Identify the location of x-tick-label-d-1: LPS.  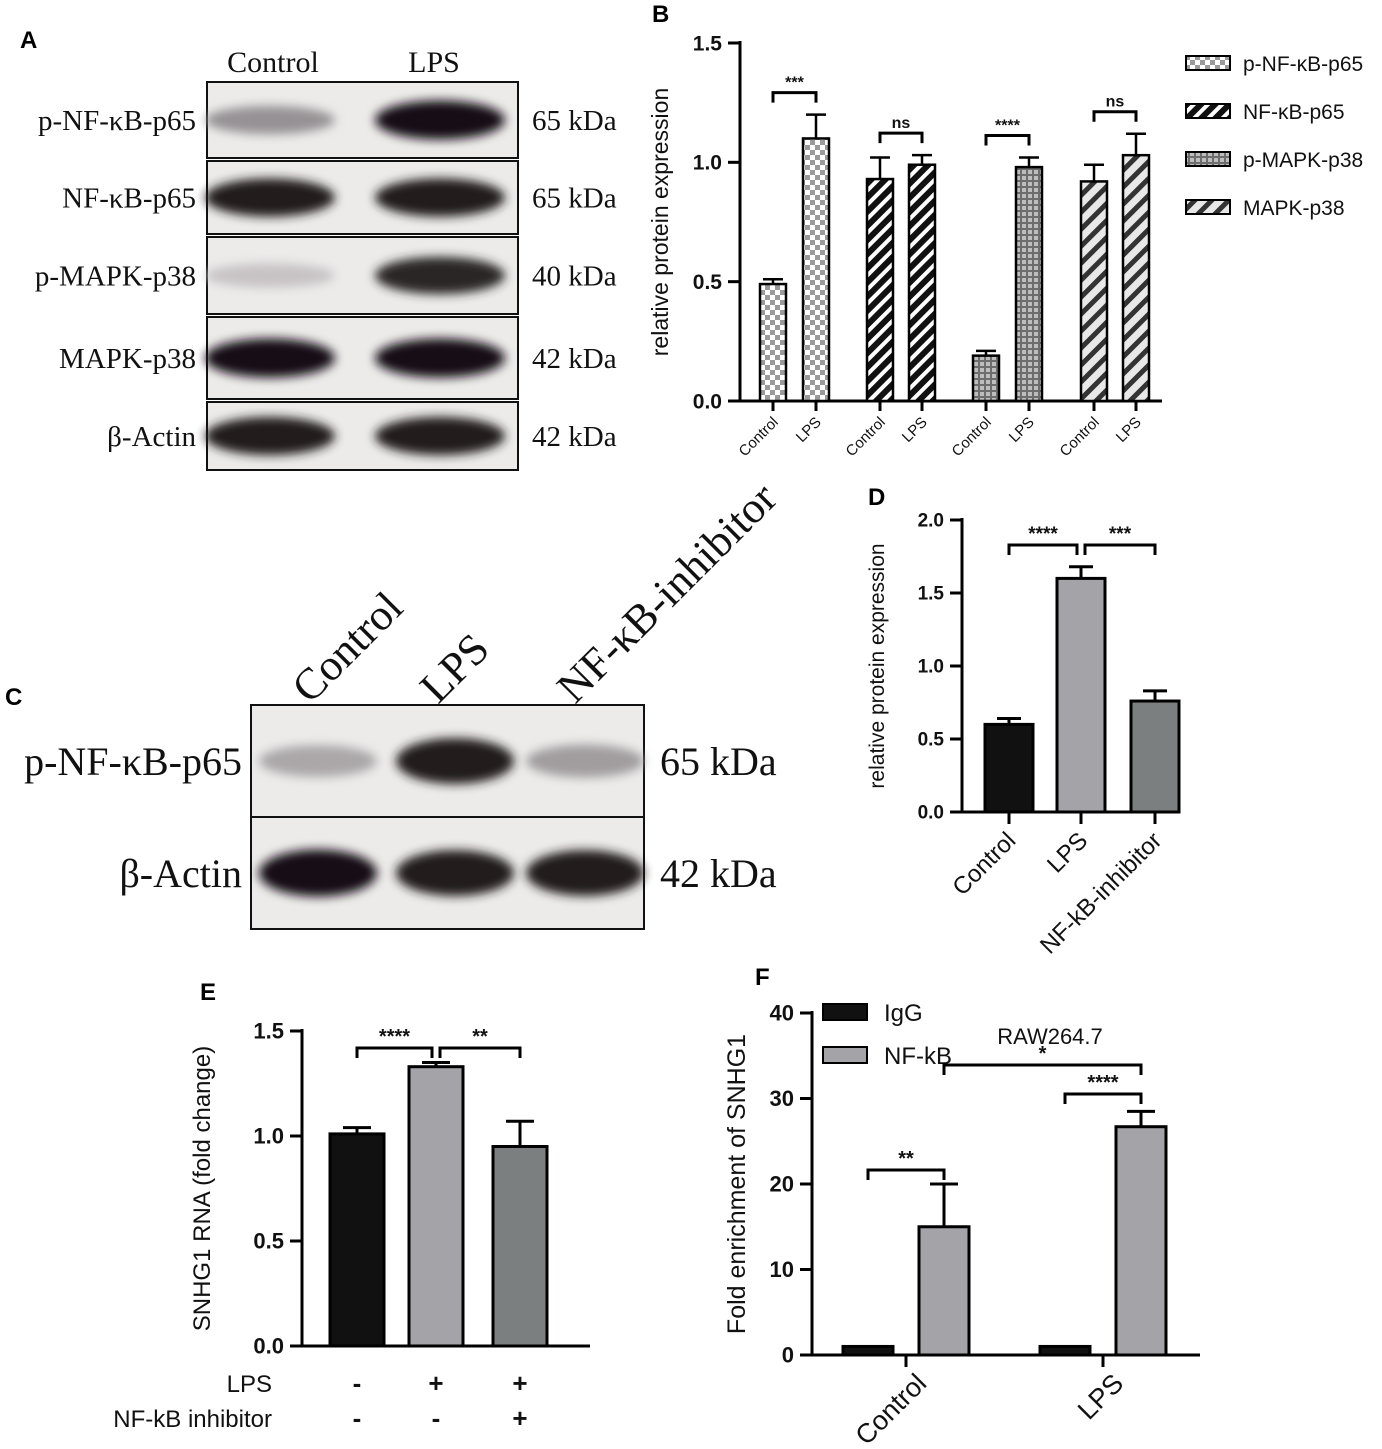
(1067, 852).